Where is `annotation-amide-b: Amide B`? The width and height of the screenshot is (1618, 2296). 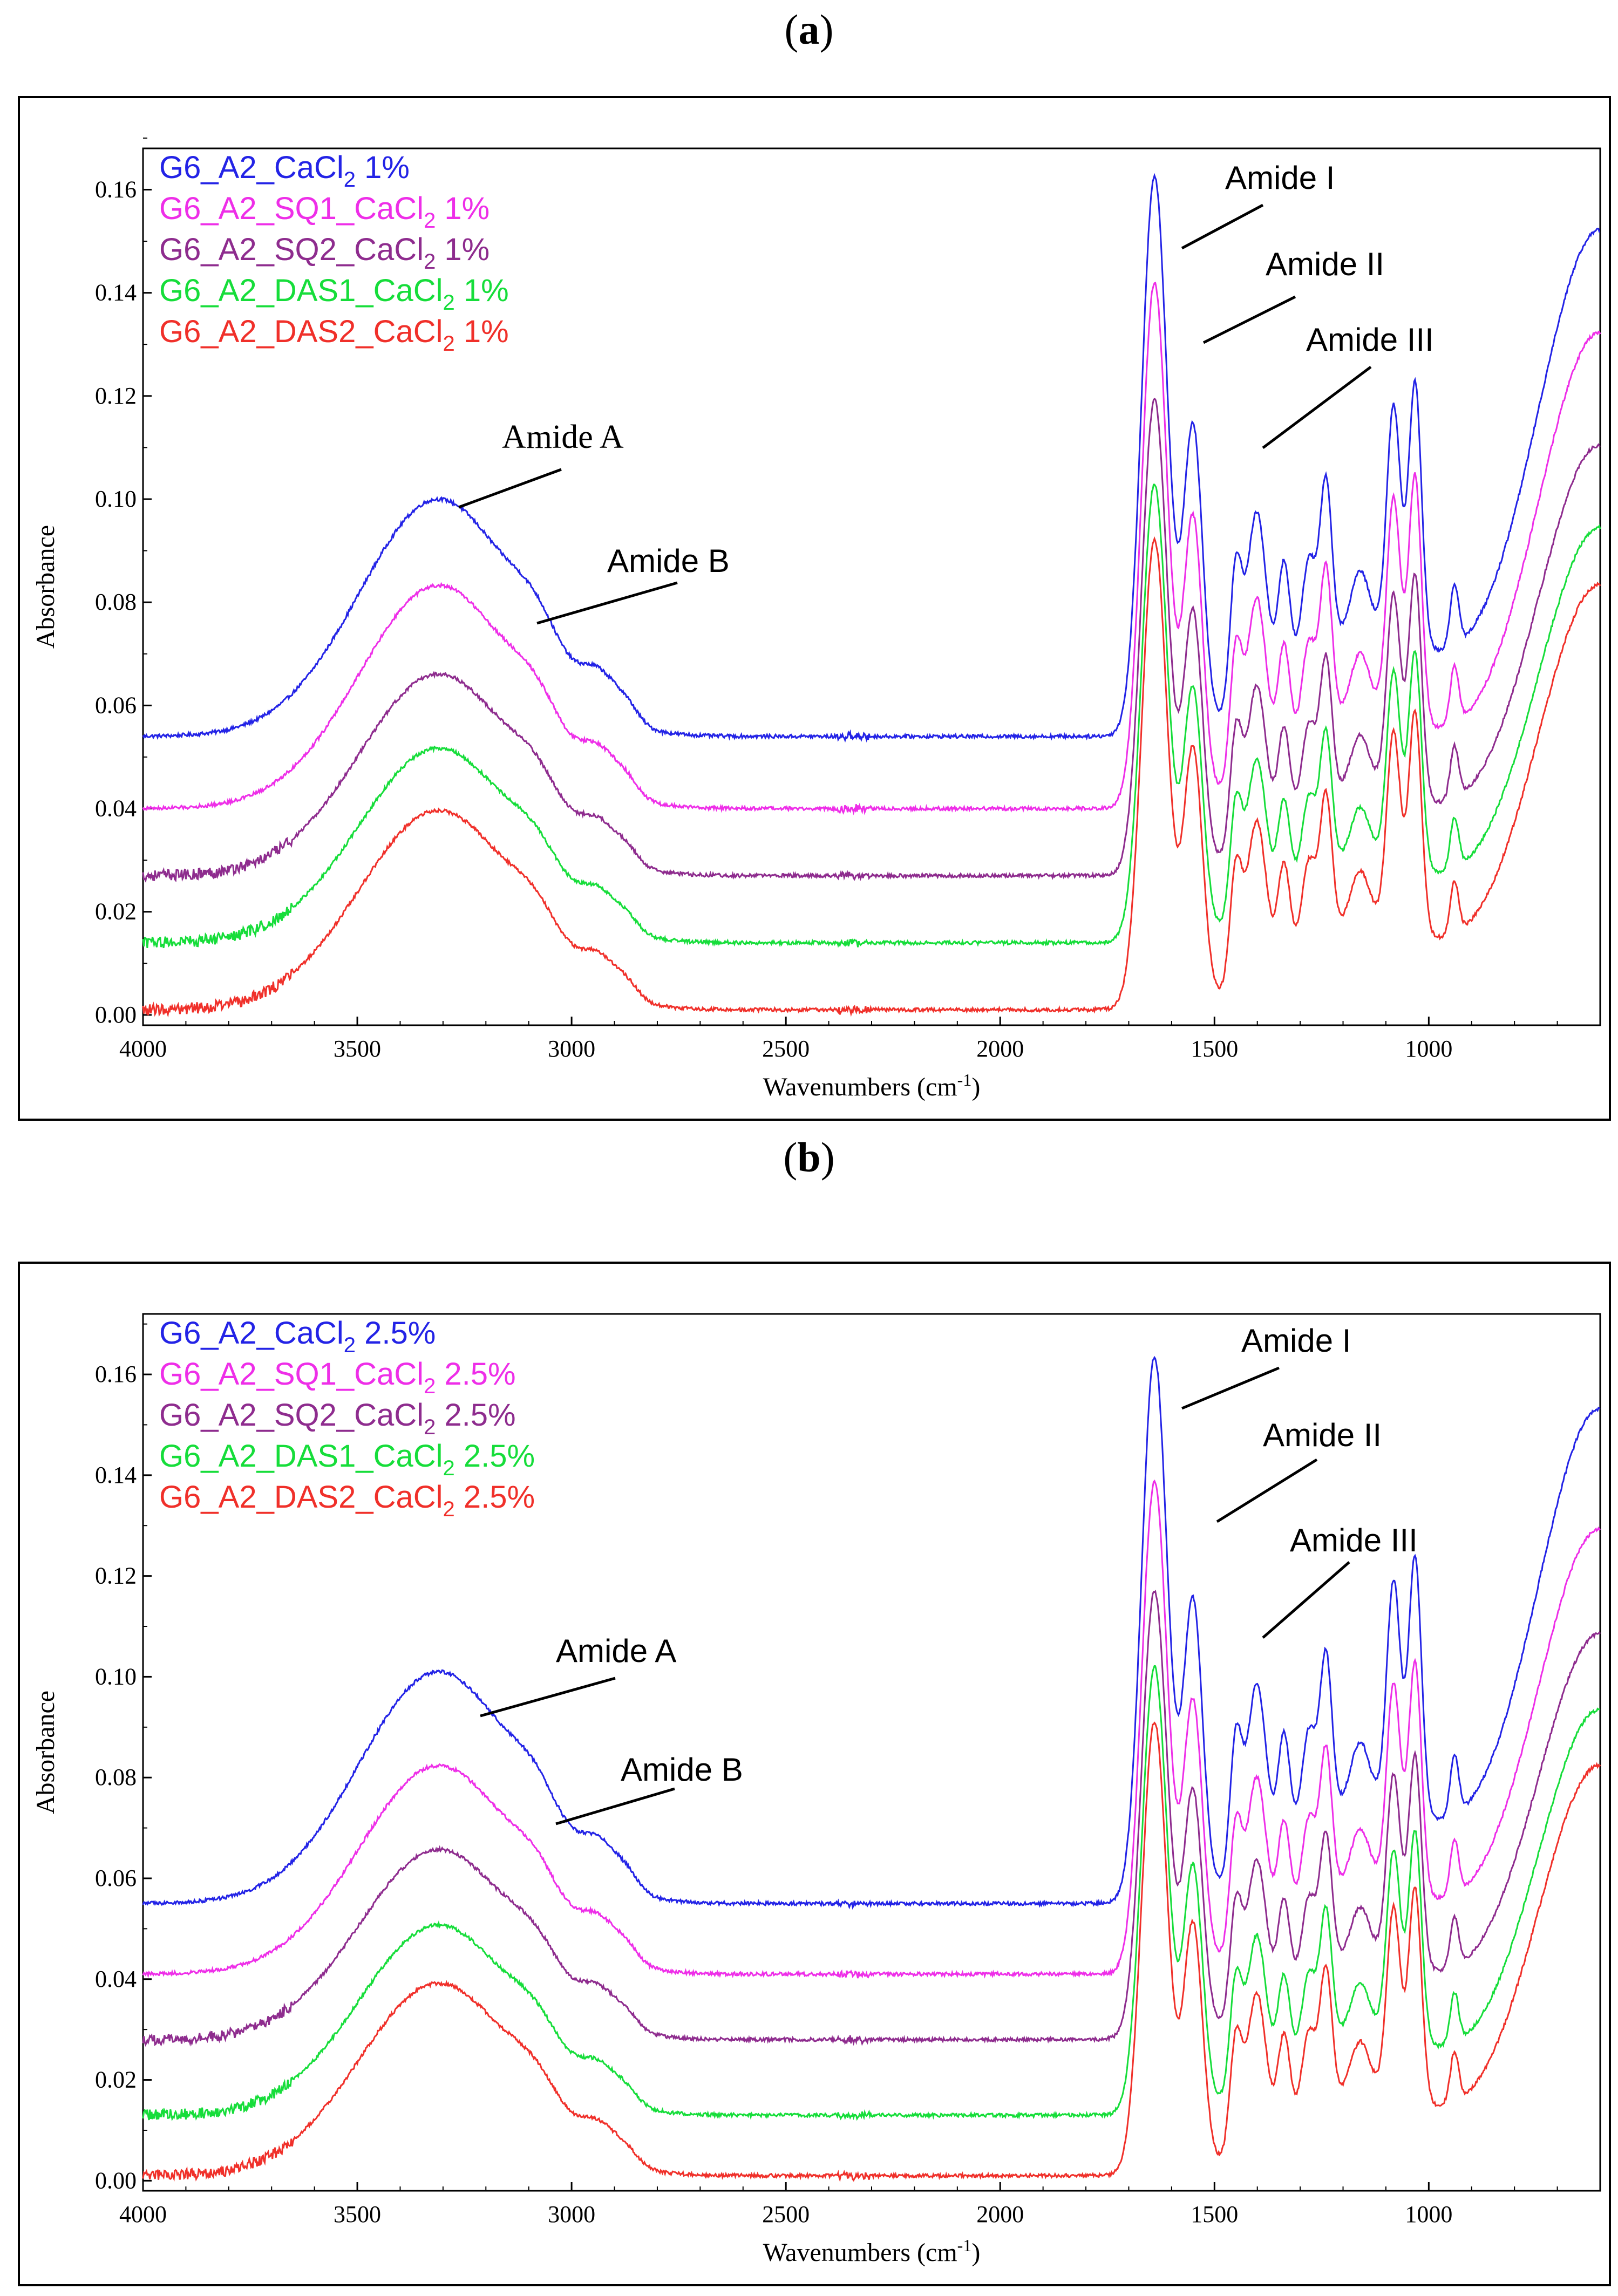
annotation-amide-b: Amide B is located at coordinates (668, 561).